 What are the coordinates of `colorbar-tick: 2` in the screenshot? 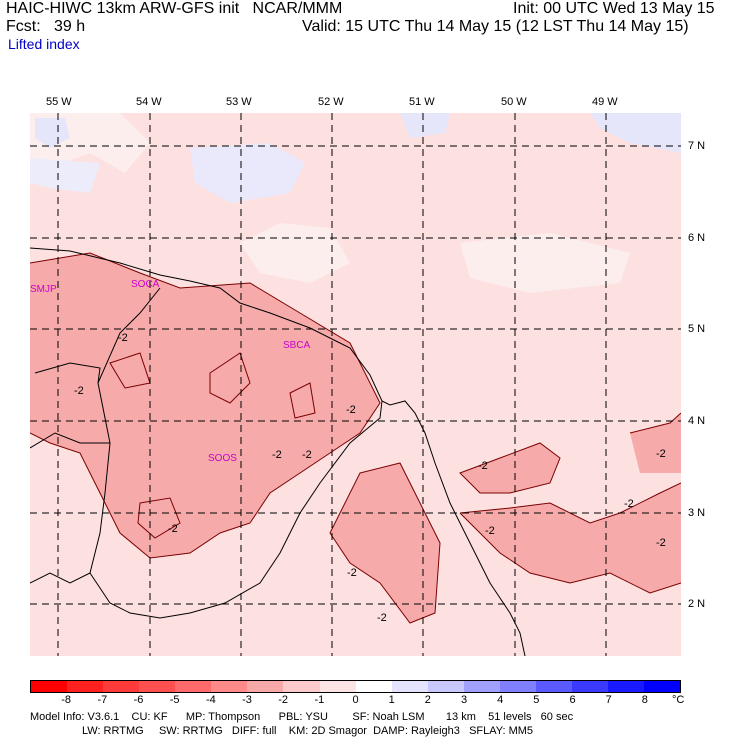 It's located at (427, 700).